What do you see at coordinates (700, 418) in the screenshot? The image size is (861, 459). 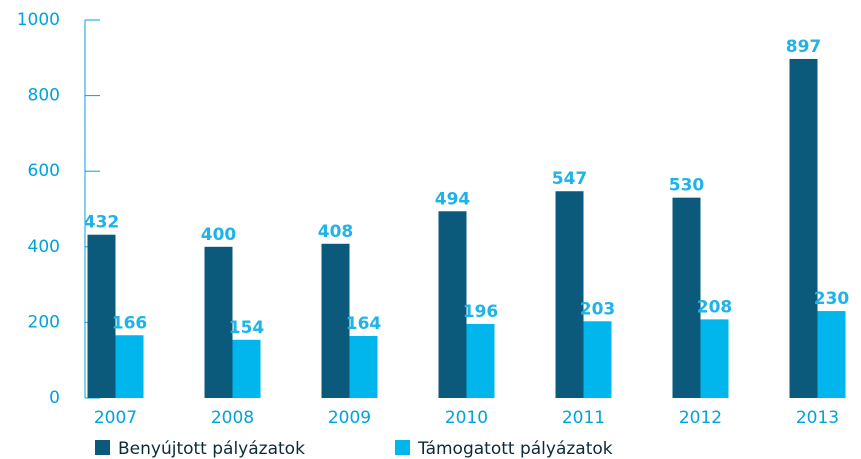 I see `x-tick-label: 2012` at bounding box center [700, 418].